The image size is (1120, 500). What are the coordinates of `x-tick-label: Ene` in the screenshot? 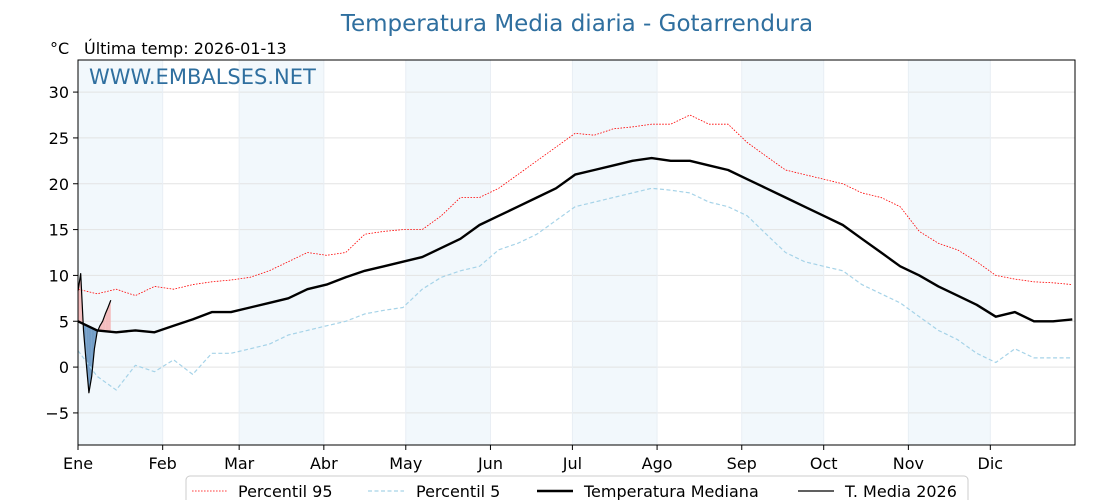 It's located at (78, 463).